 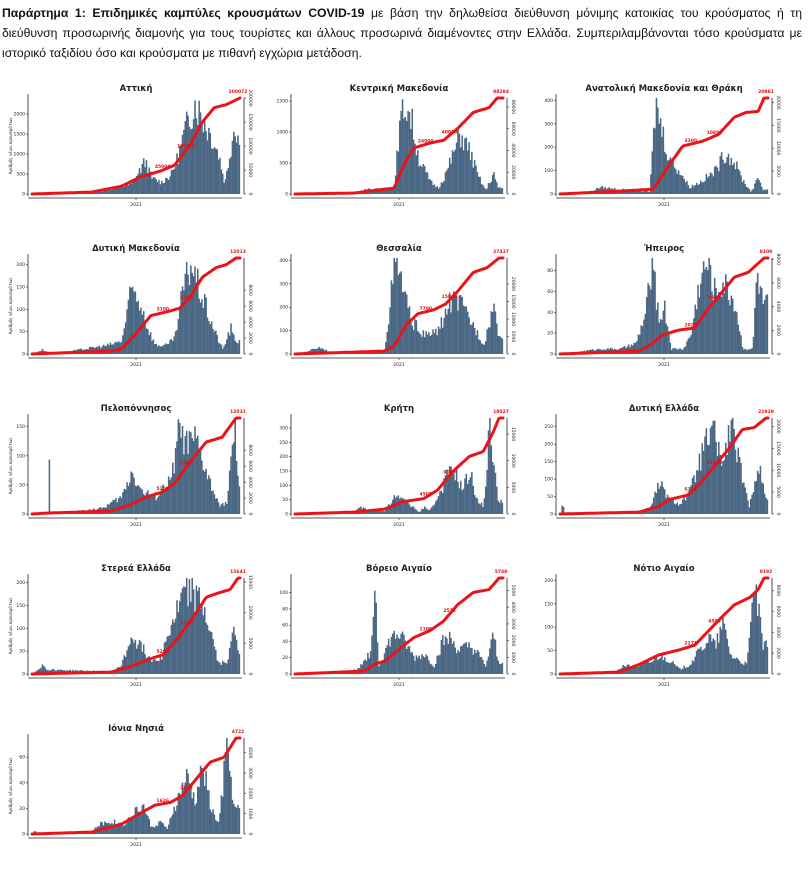 What do you see at coordinates (426, 141) in the screenshot?
I see `cumulative-label: 24000` at bounding box center [426, 141].